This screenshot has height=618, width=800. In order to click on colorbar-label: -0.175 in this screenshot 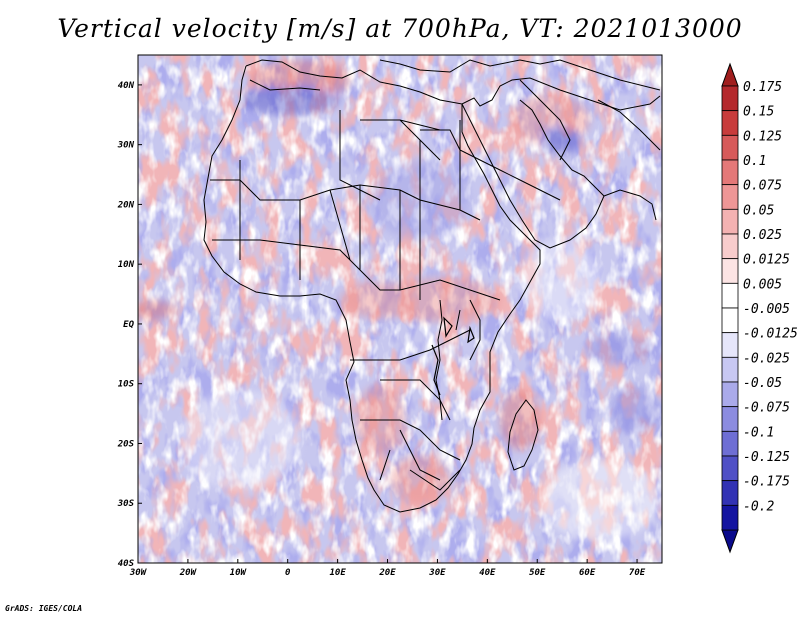, I will do `click(766, 482)`.